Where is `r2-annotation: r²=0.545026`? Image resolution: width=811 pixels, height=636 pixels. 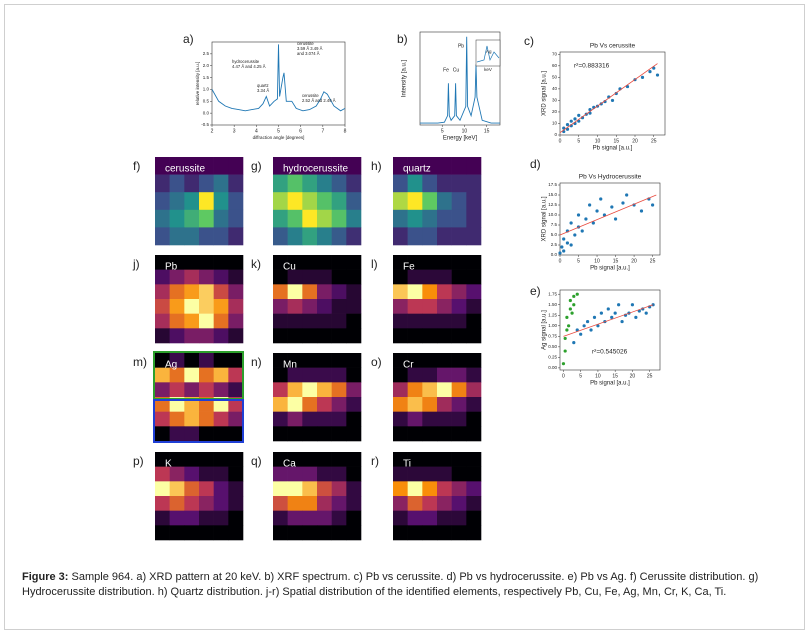
r2-annotation: r²=0.545026 is located at coordinates (610, 352).